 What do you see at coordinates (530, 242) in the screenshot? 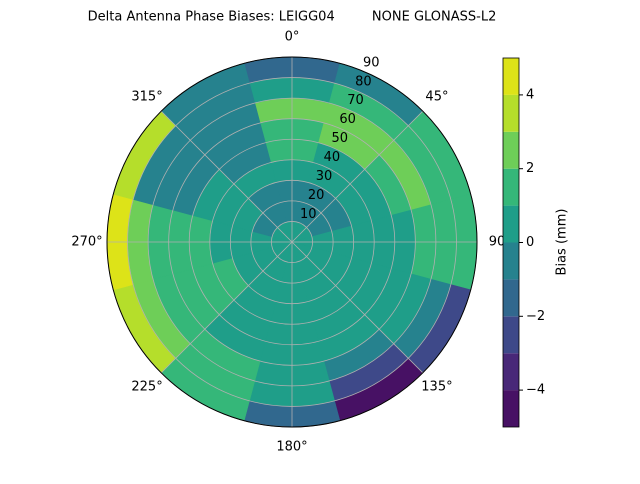
I see `colorbar-tick-label: 0` at bounding box center [530, 242].